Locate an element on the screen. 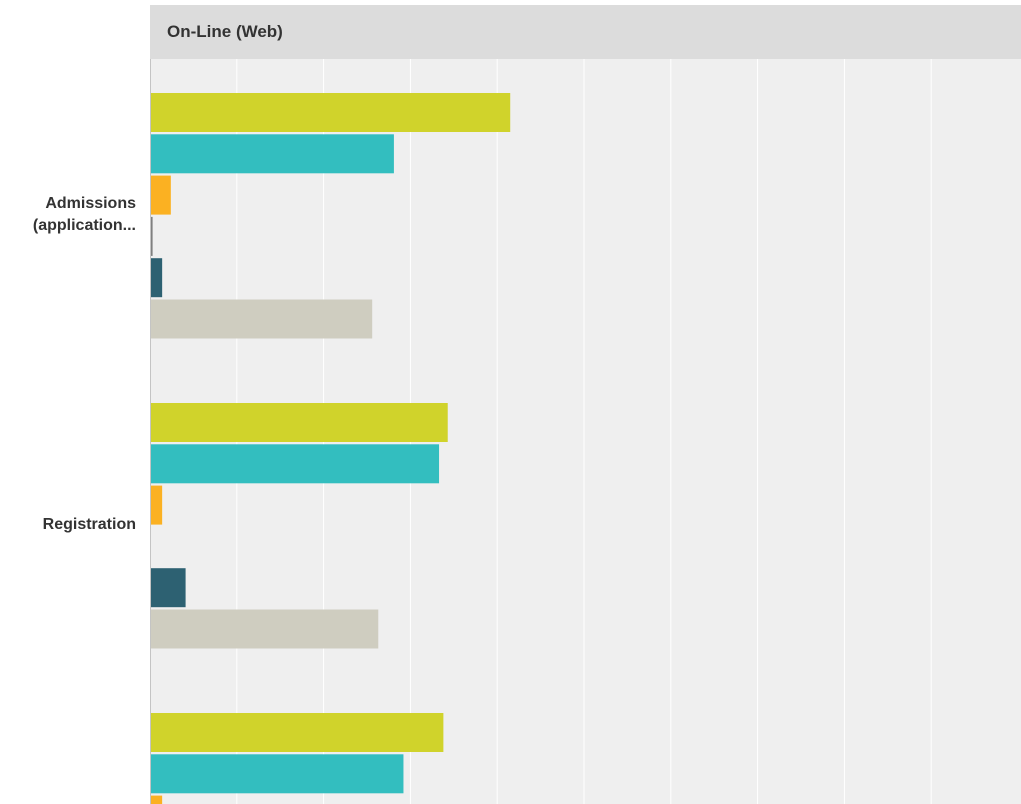 Image resolution: width=1021 pixels, height=804 pixels. category-label-line: Registration is located at coordinates (89, 524).